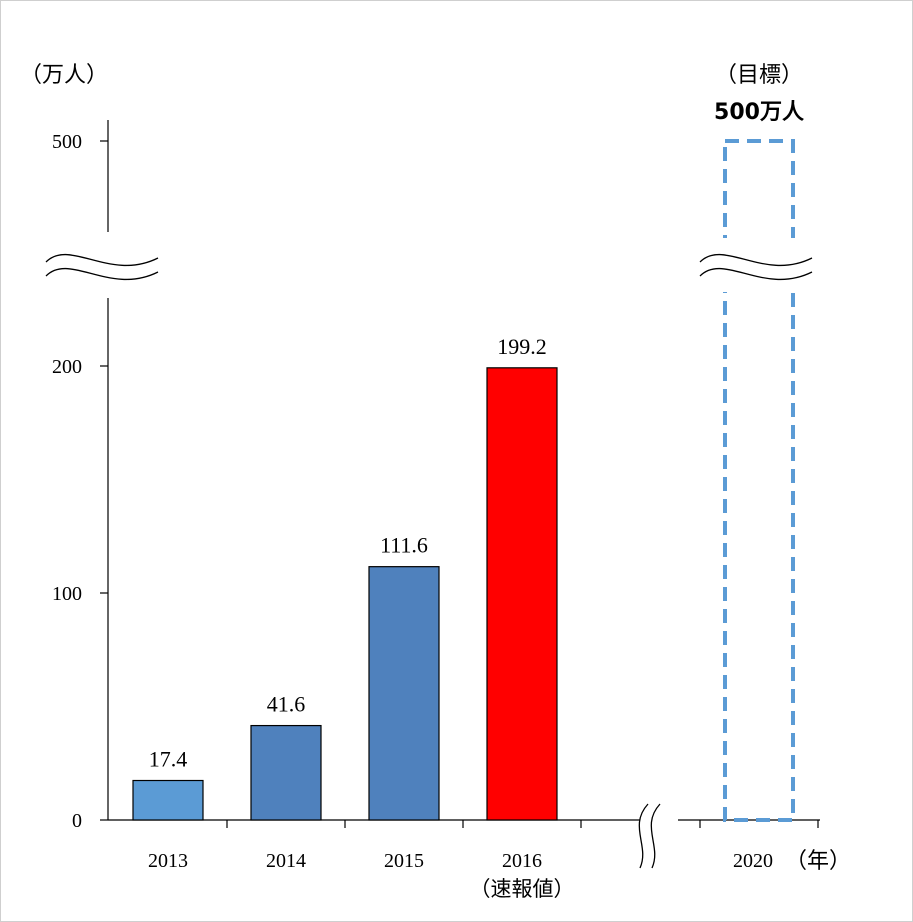 This screenshot has height=922, width=913. What do you see at coordinates (64, 75) in the screenshot?
I see `y-axis-unit-label: （万人）` at bounding box center [64, 75].